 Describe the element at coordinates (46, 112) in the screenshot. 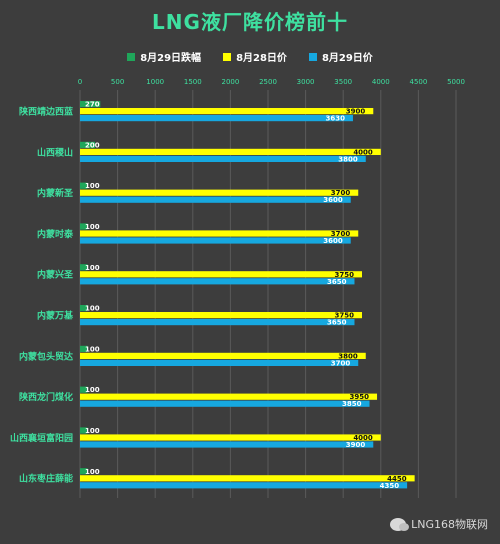

I see `category-label: 陕西靖边西蓝` at that location.